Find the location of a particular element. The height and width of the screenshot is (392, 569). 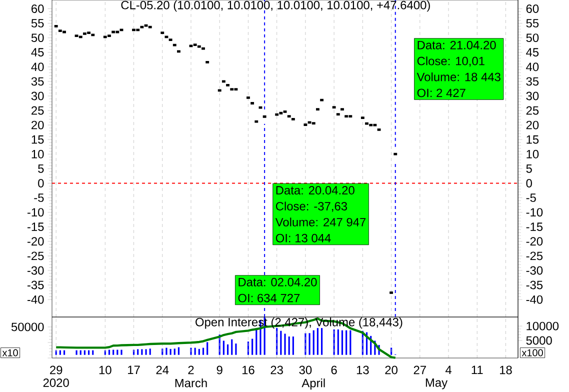

x-tick-label: 10 is located at coordinates (105, 370).